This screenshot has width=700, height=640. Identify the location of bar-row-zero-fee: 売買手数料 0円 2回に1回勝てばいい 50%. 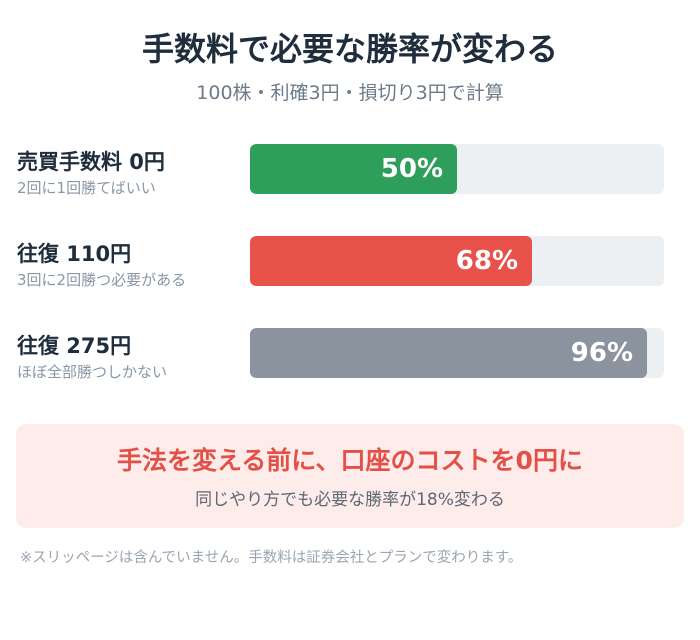
(350, 174).